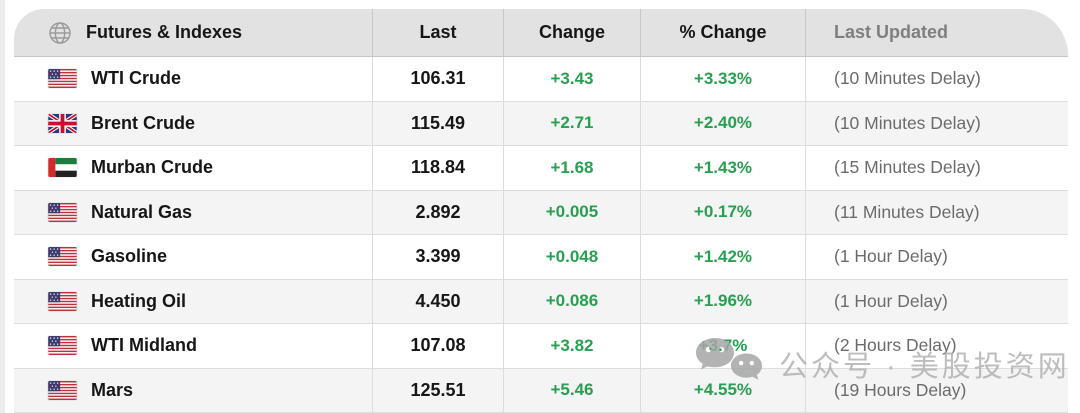  What do you see at coordinates (907, 211) in the screenshot?
I see `last-updated-value: (11 Minutes Delay)` at bounding box center [907, 211].